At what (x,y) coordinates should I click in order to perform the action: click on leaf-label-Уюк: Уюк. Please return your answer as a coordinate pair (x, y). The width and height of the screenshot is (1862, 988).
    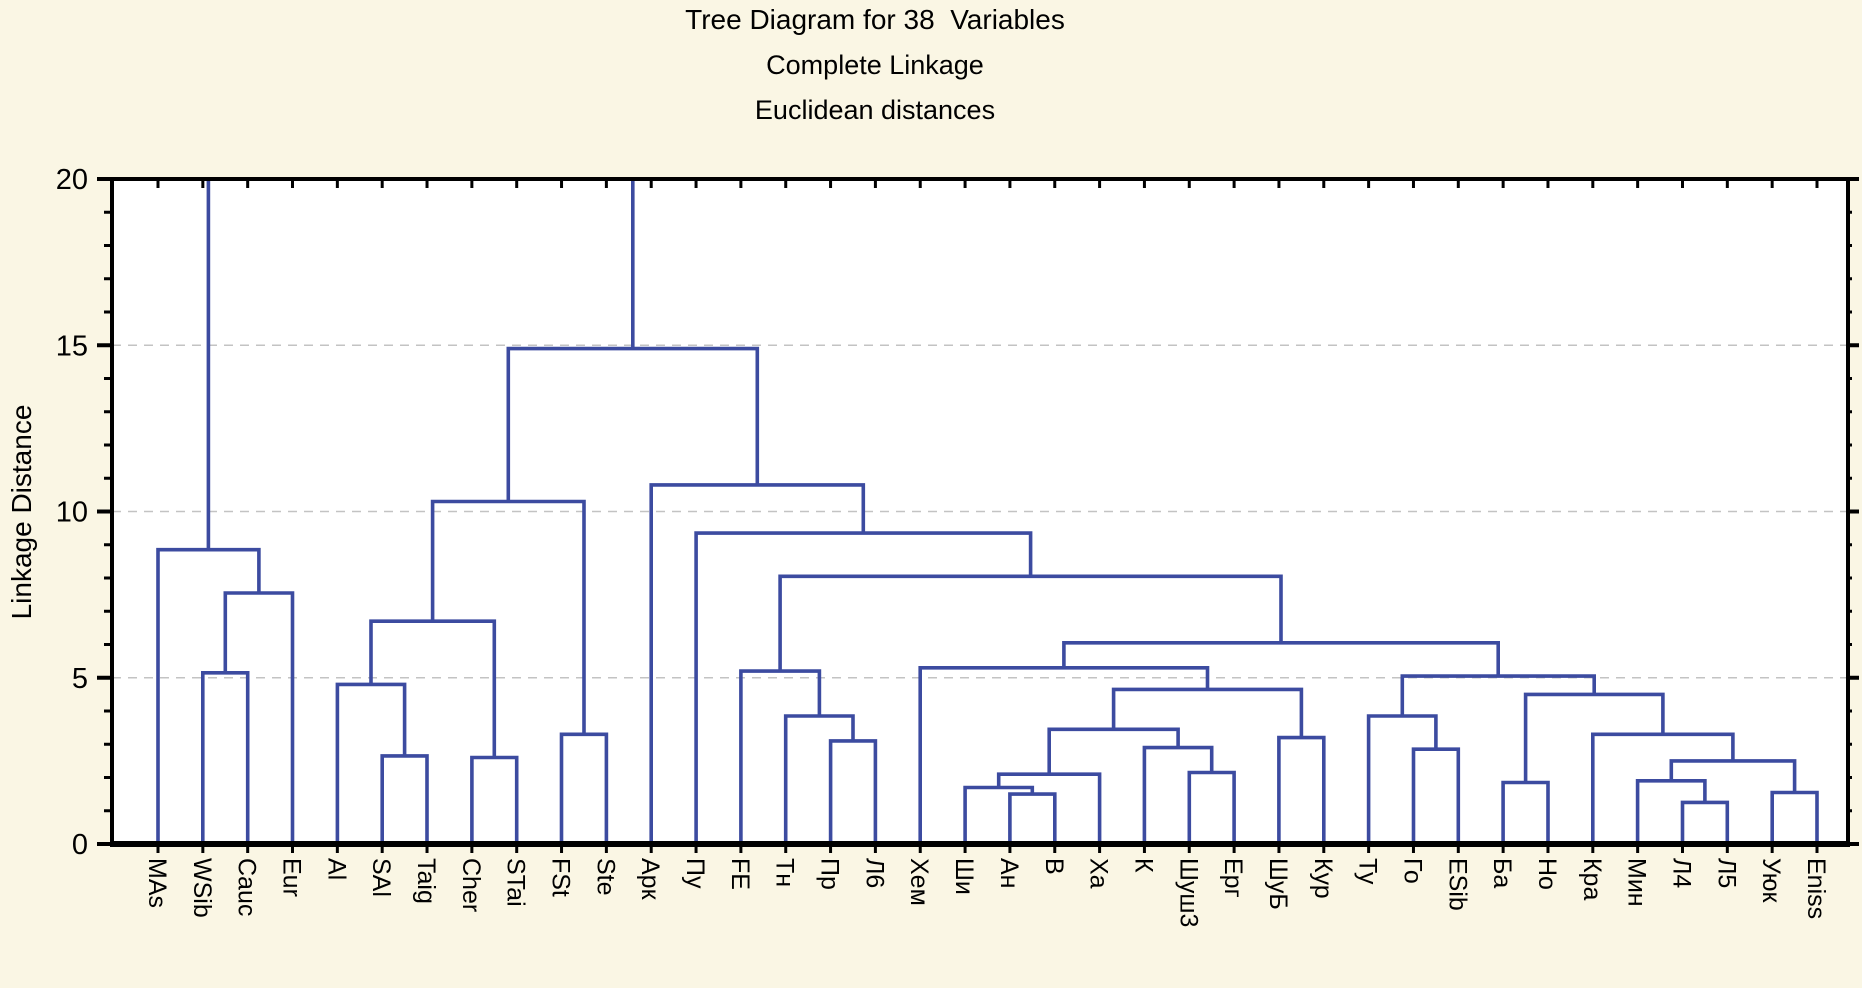
    Looking at the image, I should click on (1771, 881).